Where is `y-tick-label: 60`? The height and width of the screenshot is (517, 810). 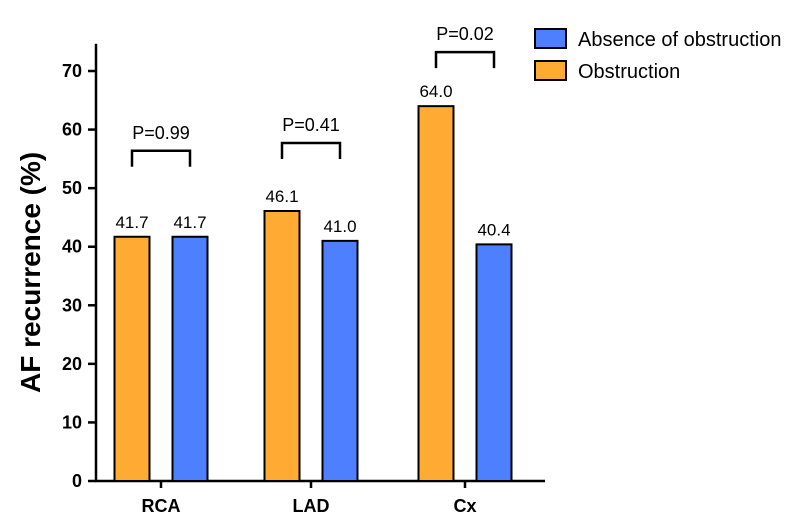
y-tick-label: 60 is located at coordinates (72, 130).